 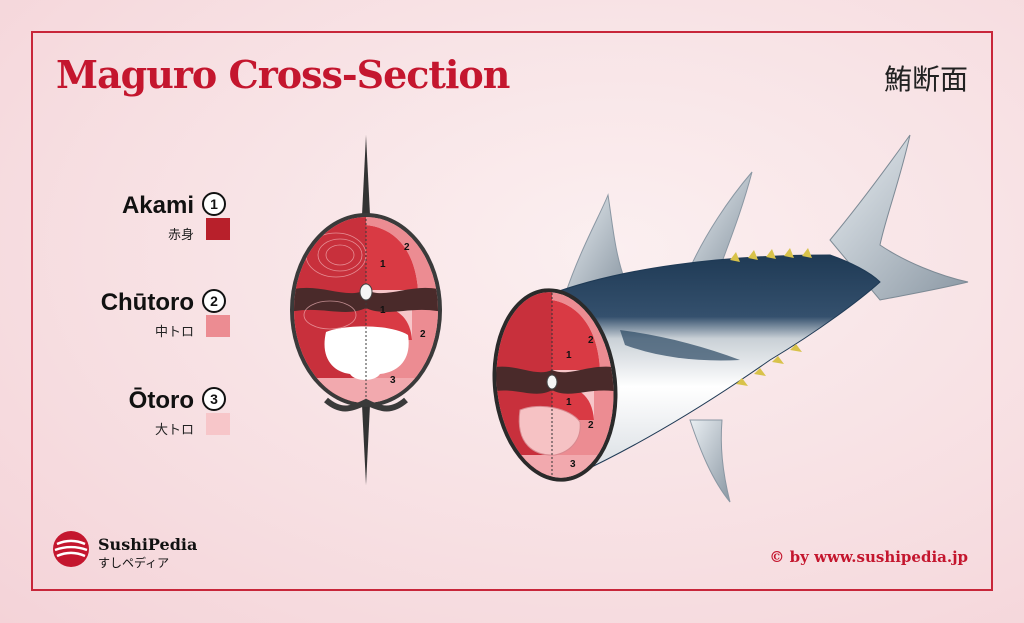 I want to click on brand-name: SushiPedia, so click(x=148, y=544).